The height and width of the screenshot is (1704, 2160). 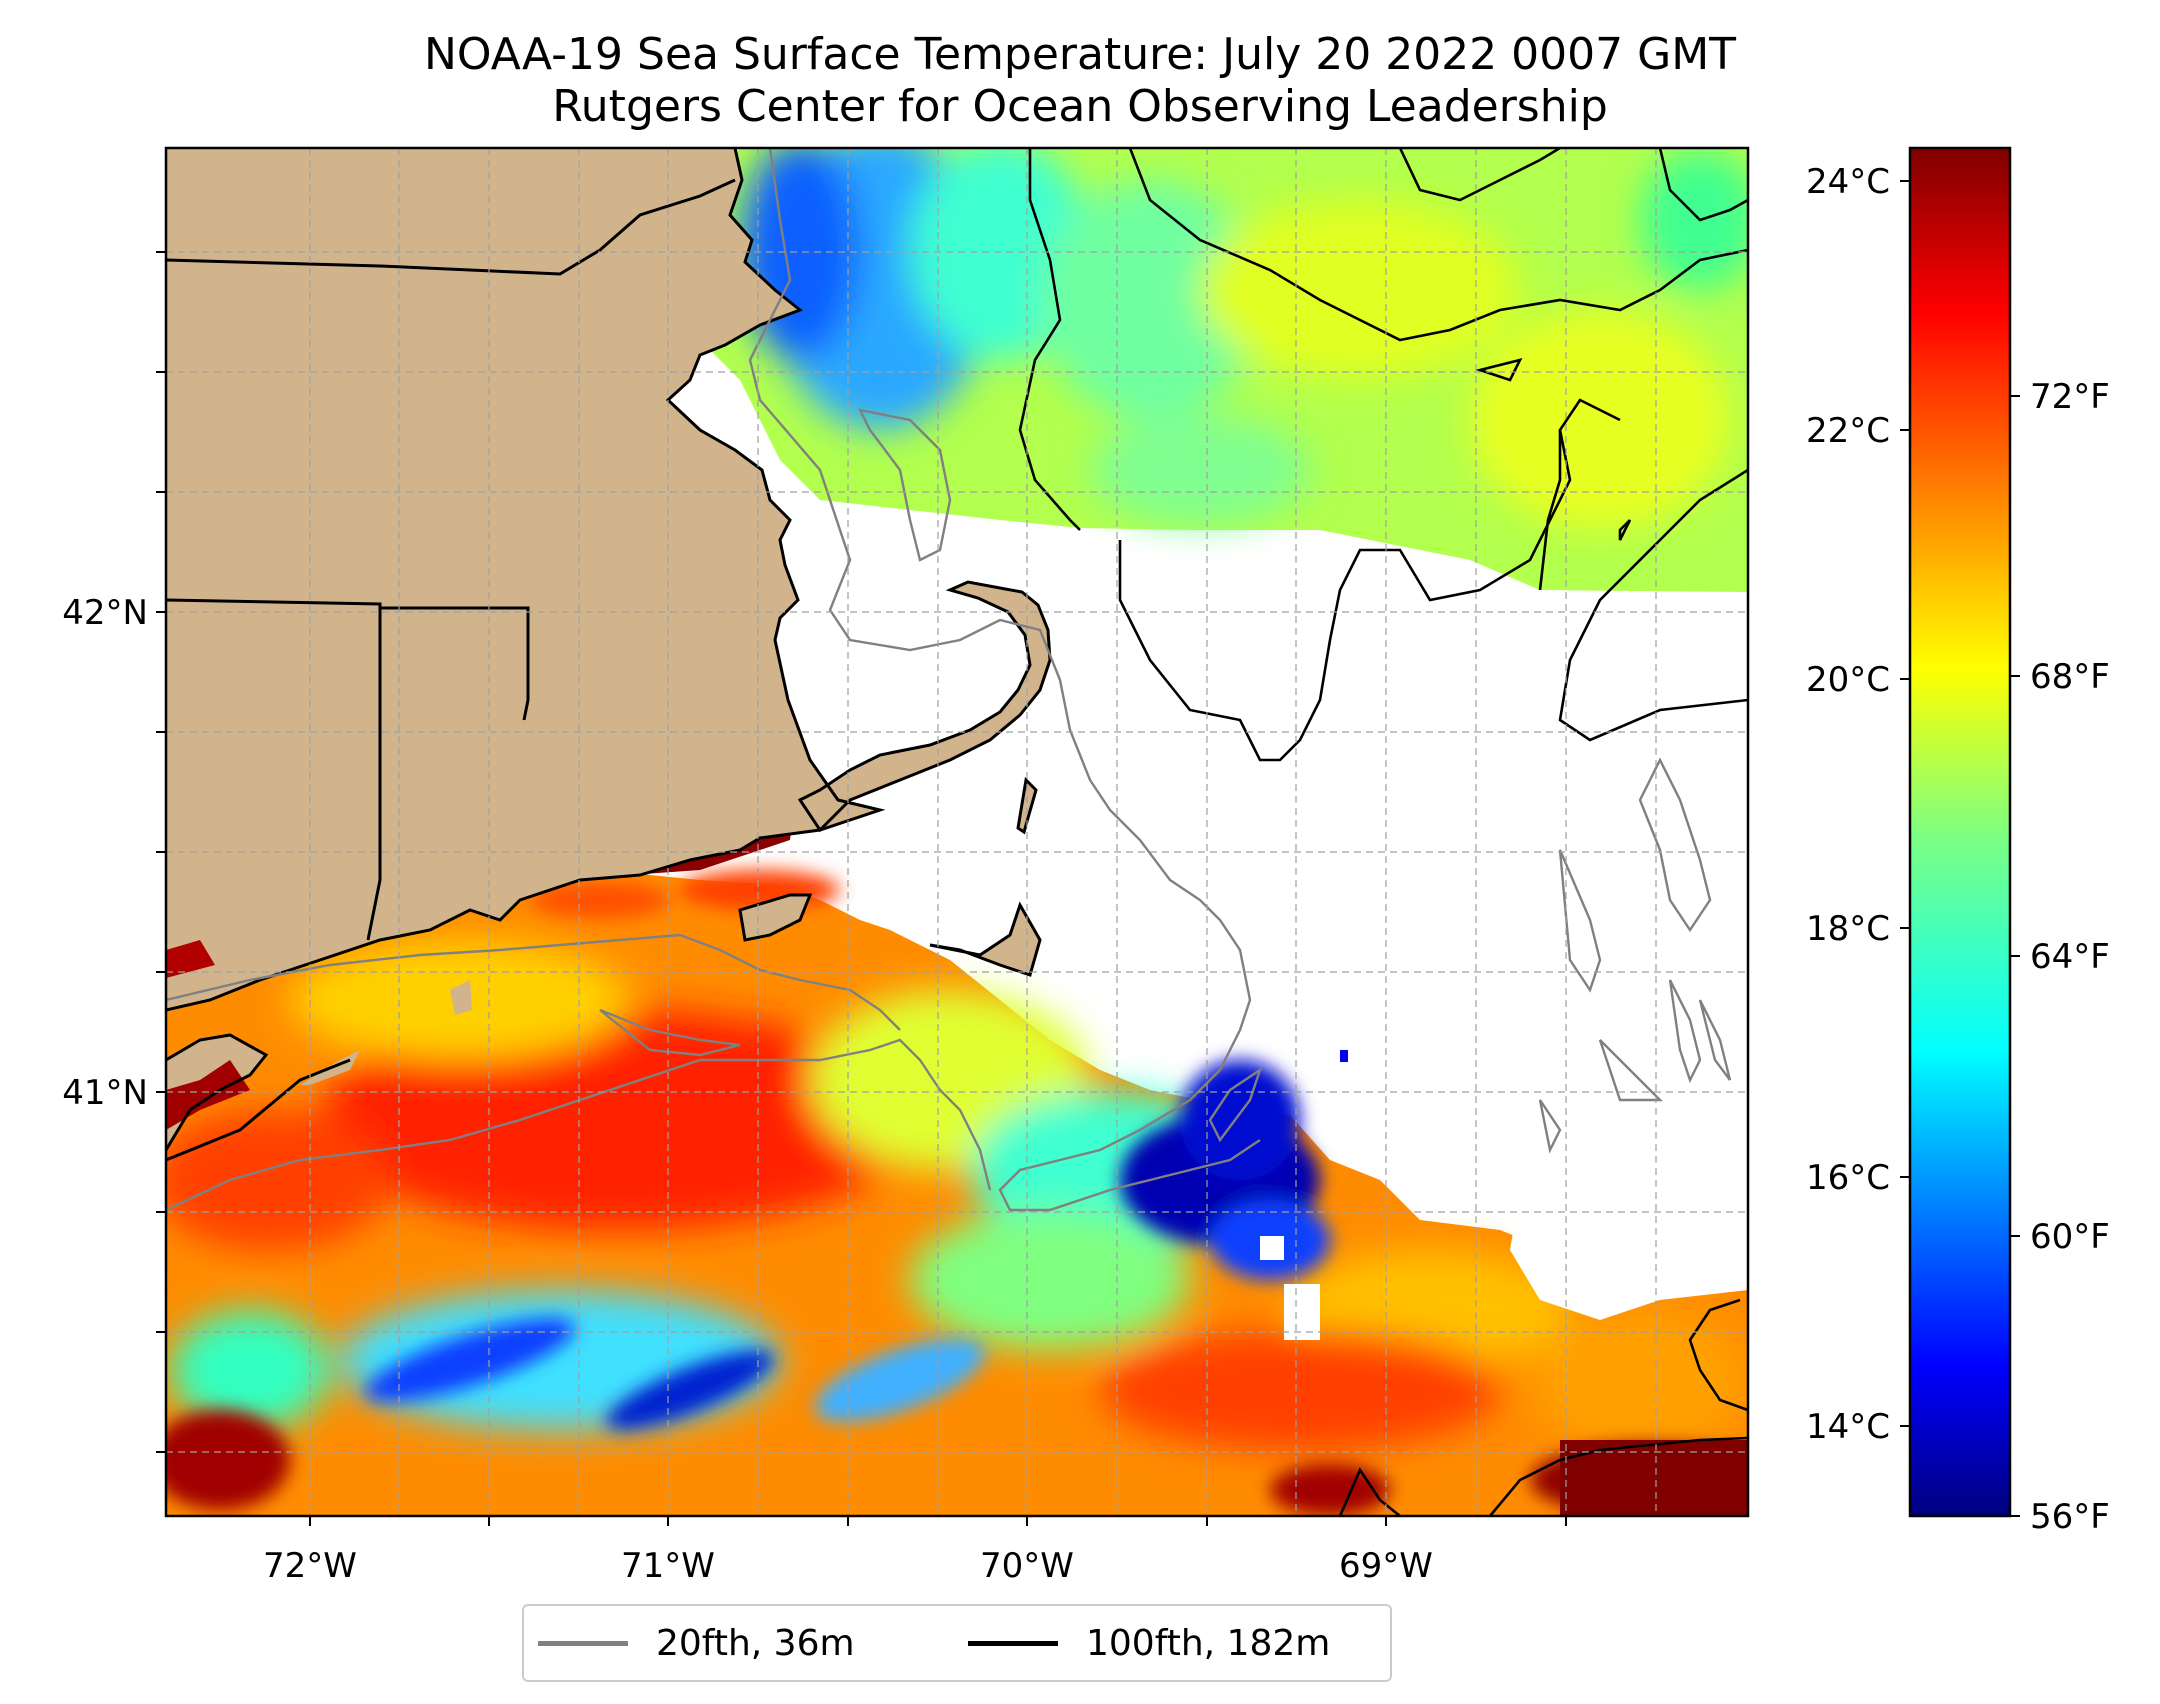 What do you see at coordinates (957, 1643) in the screenshot?
I see `isobath-legend: 20fth, 36m 100fth, 182m` at bounding box center [957, 1643].